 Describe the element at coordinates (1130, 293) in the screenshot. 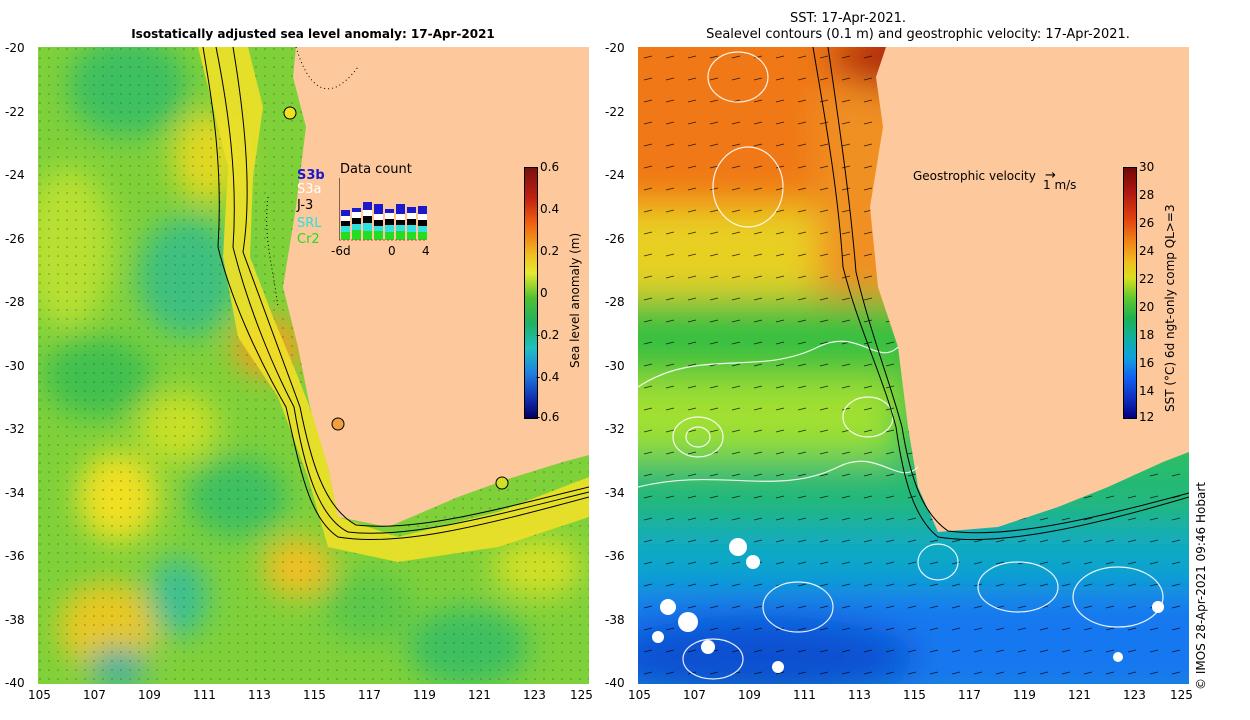

I see `sst-colorbar` at that location.